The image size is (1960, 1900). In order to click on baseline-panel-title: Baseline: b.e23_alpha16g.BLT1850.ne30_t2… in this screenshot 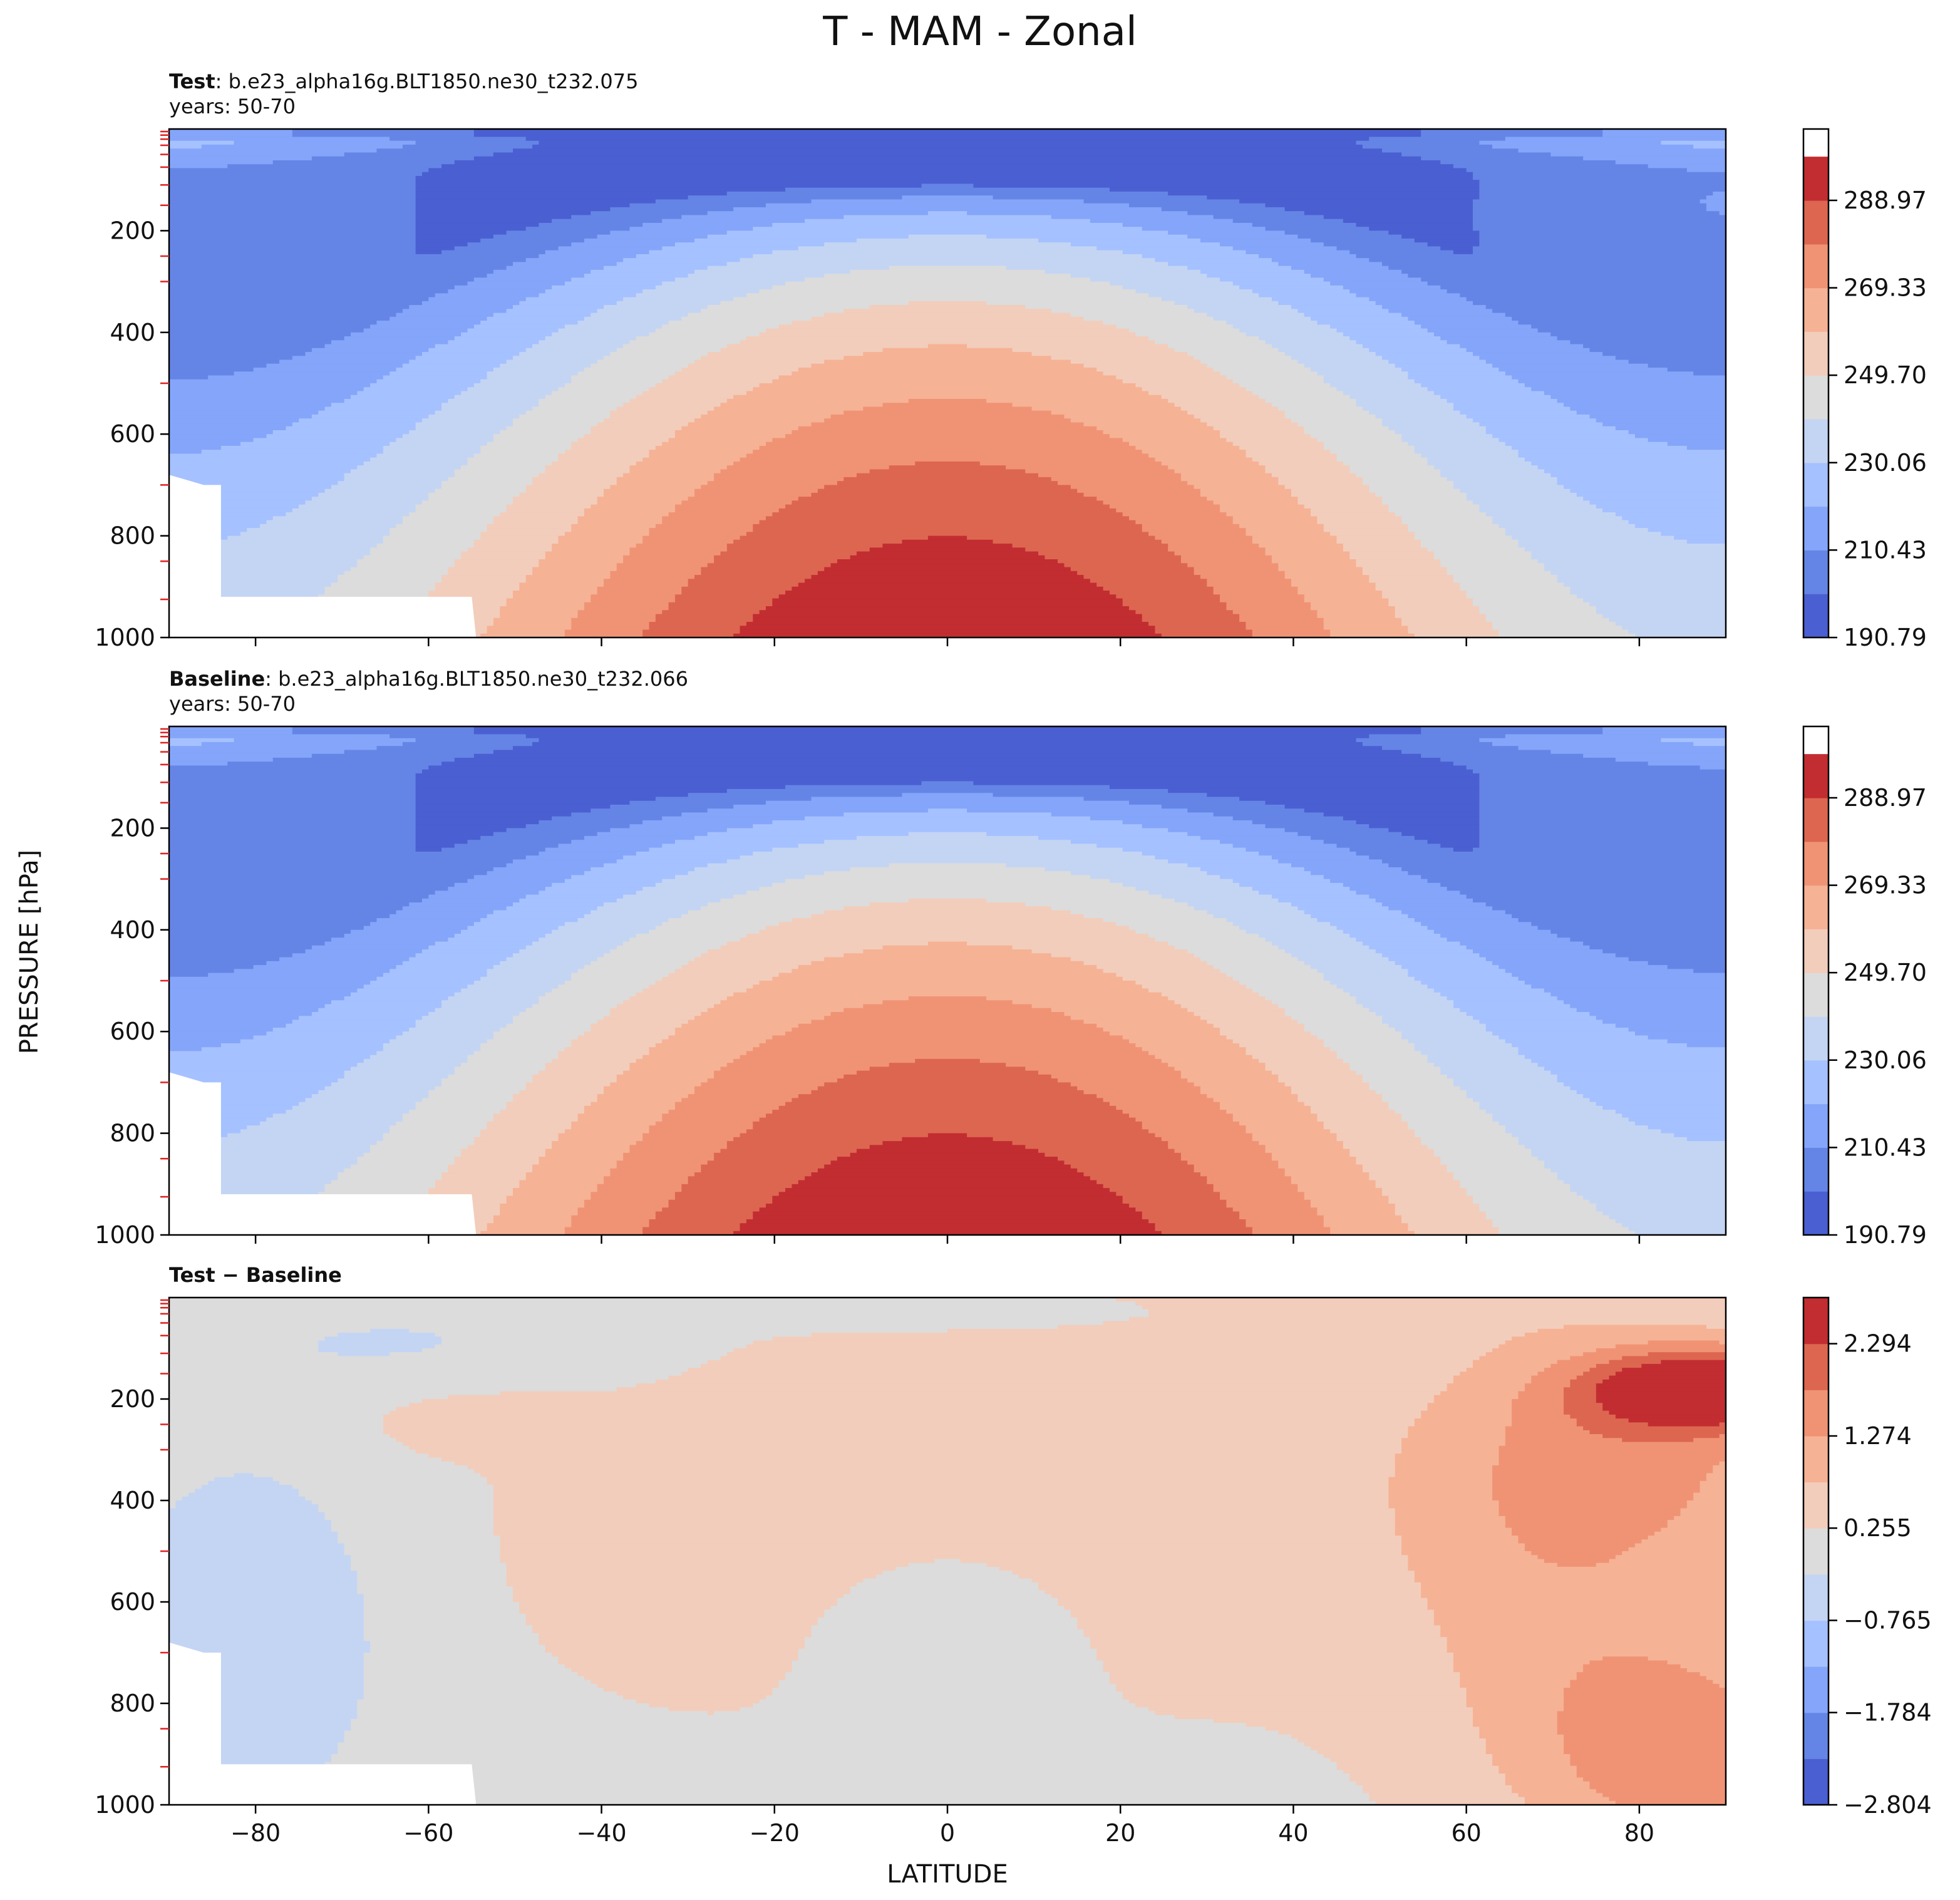, I will do `click(428, 691)`.